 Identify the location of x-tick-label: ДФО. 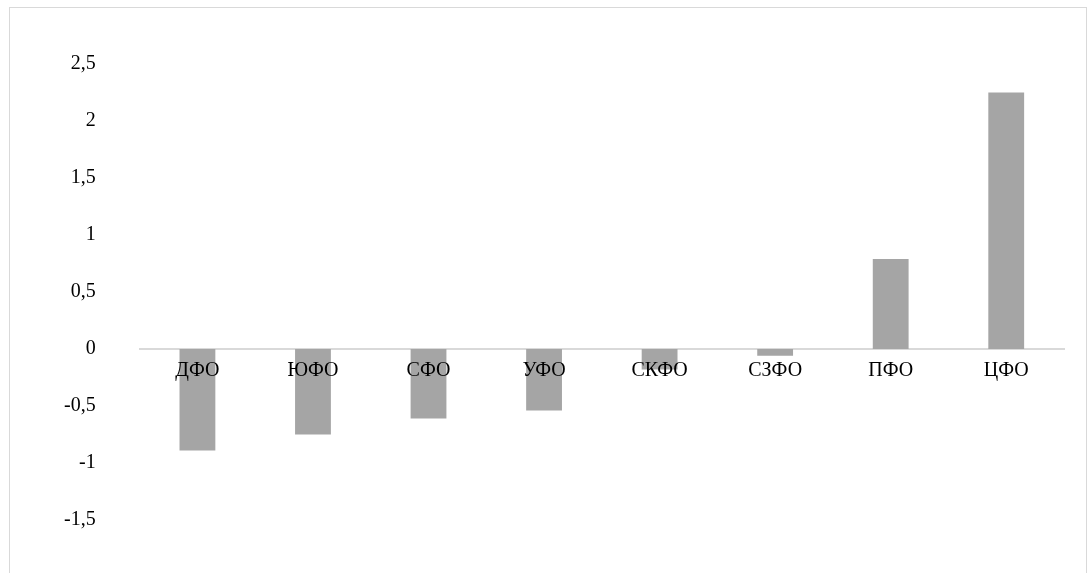
(197, 370).